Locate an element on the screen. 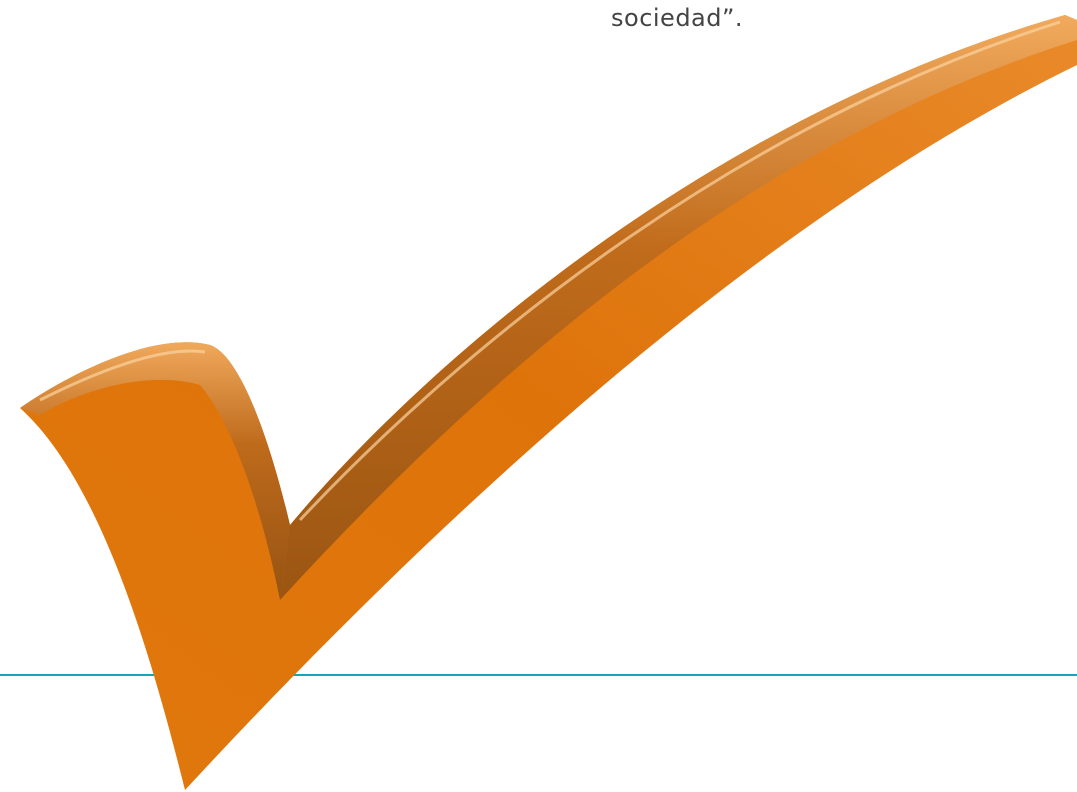 The image size is (1077, 792). closing-text: sociedad”. is located at coordinates (677, 18).